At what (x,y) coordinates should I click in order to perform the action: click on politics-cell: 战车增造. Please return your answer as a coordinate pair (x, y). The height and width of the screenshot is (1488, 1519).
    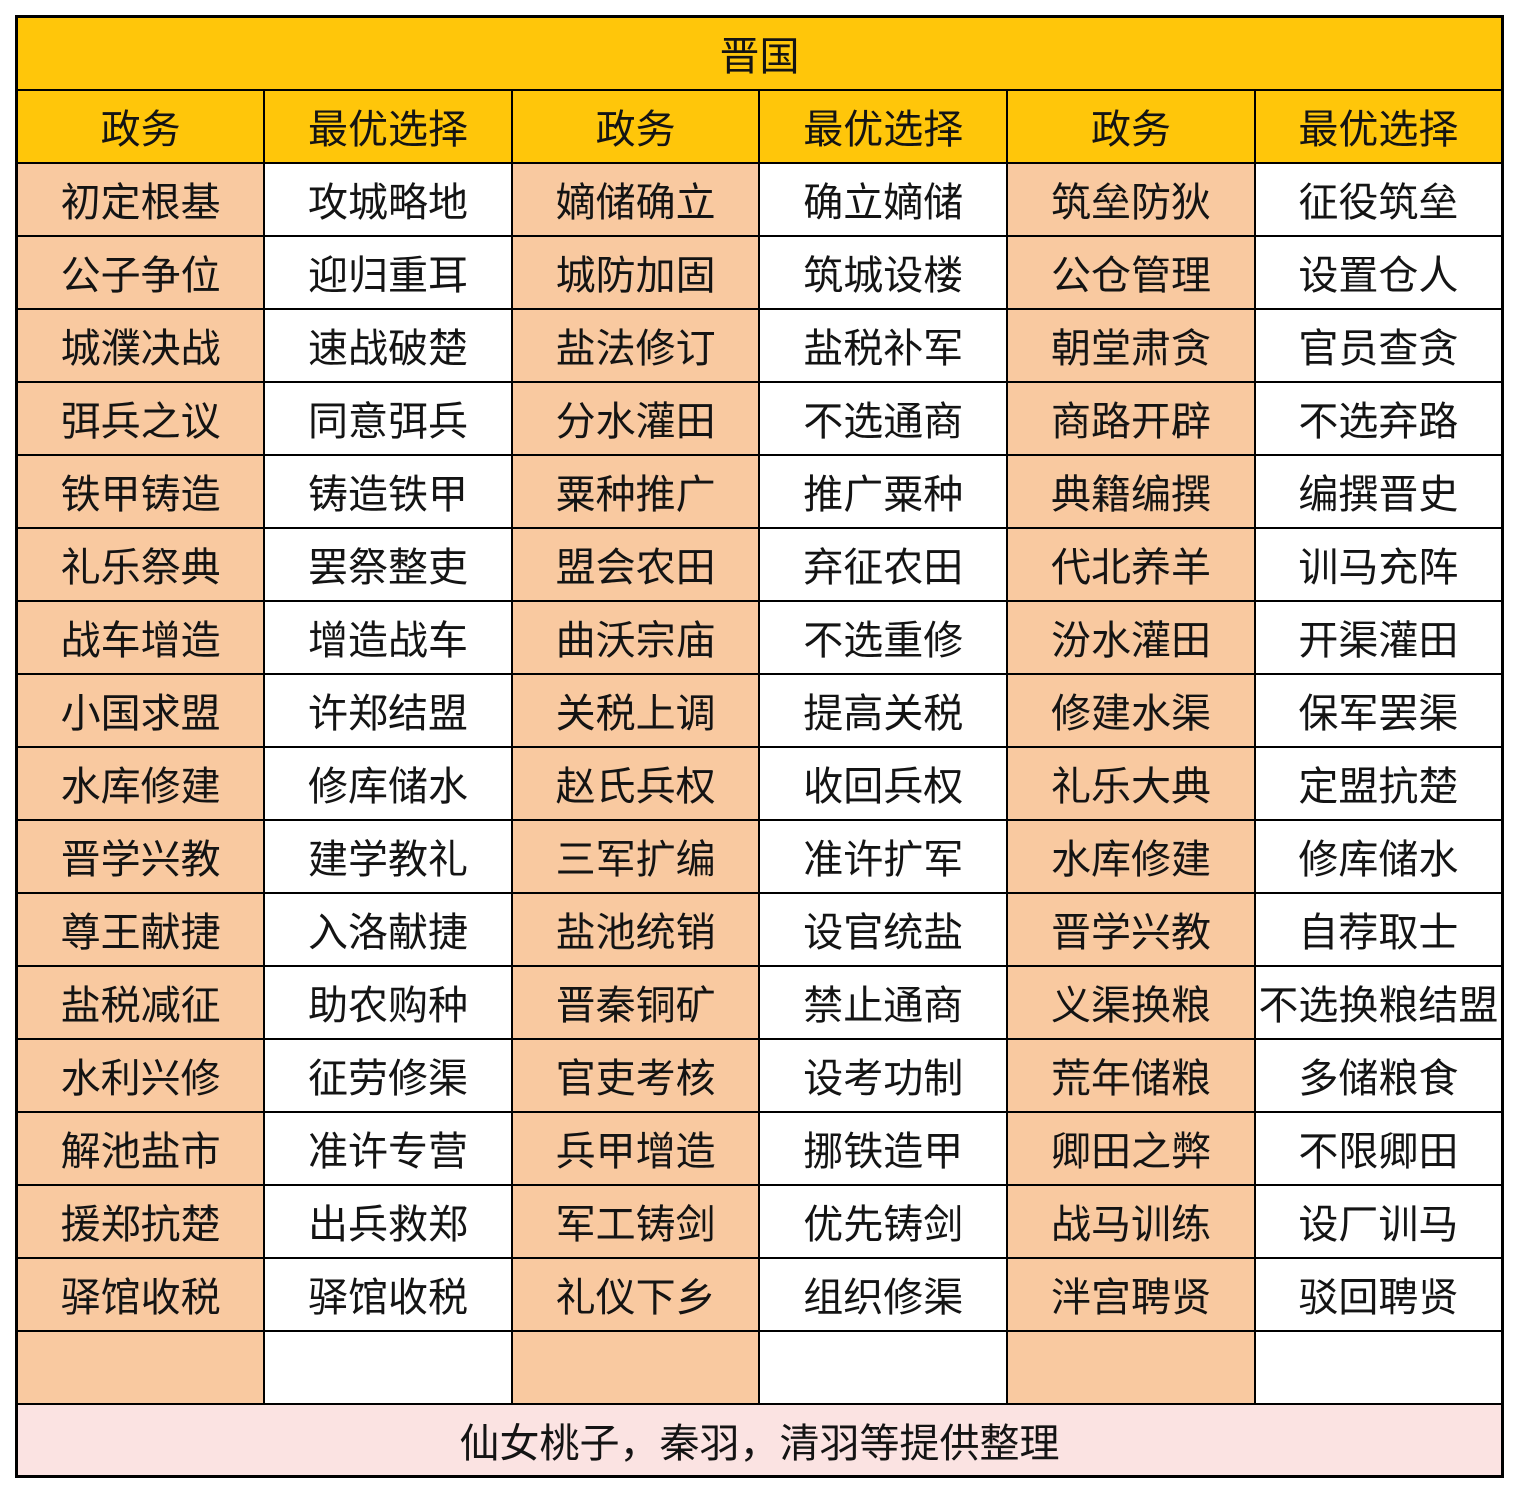
    Looking at the image, I should click on (140, 637).